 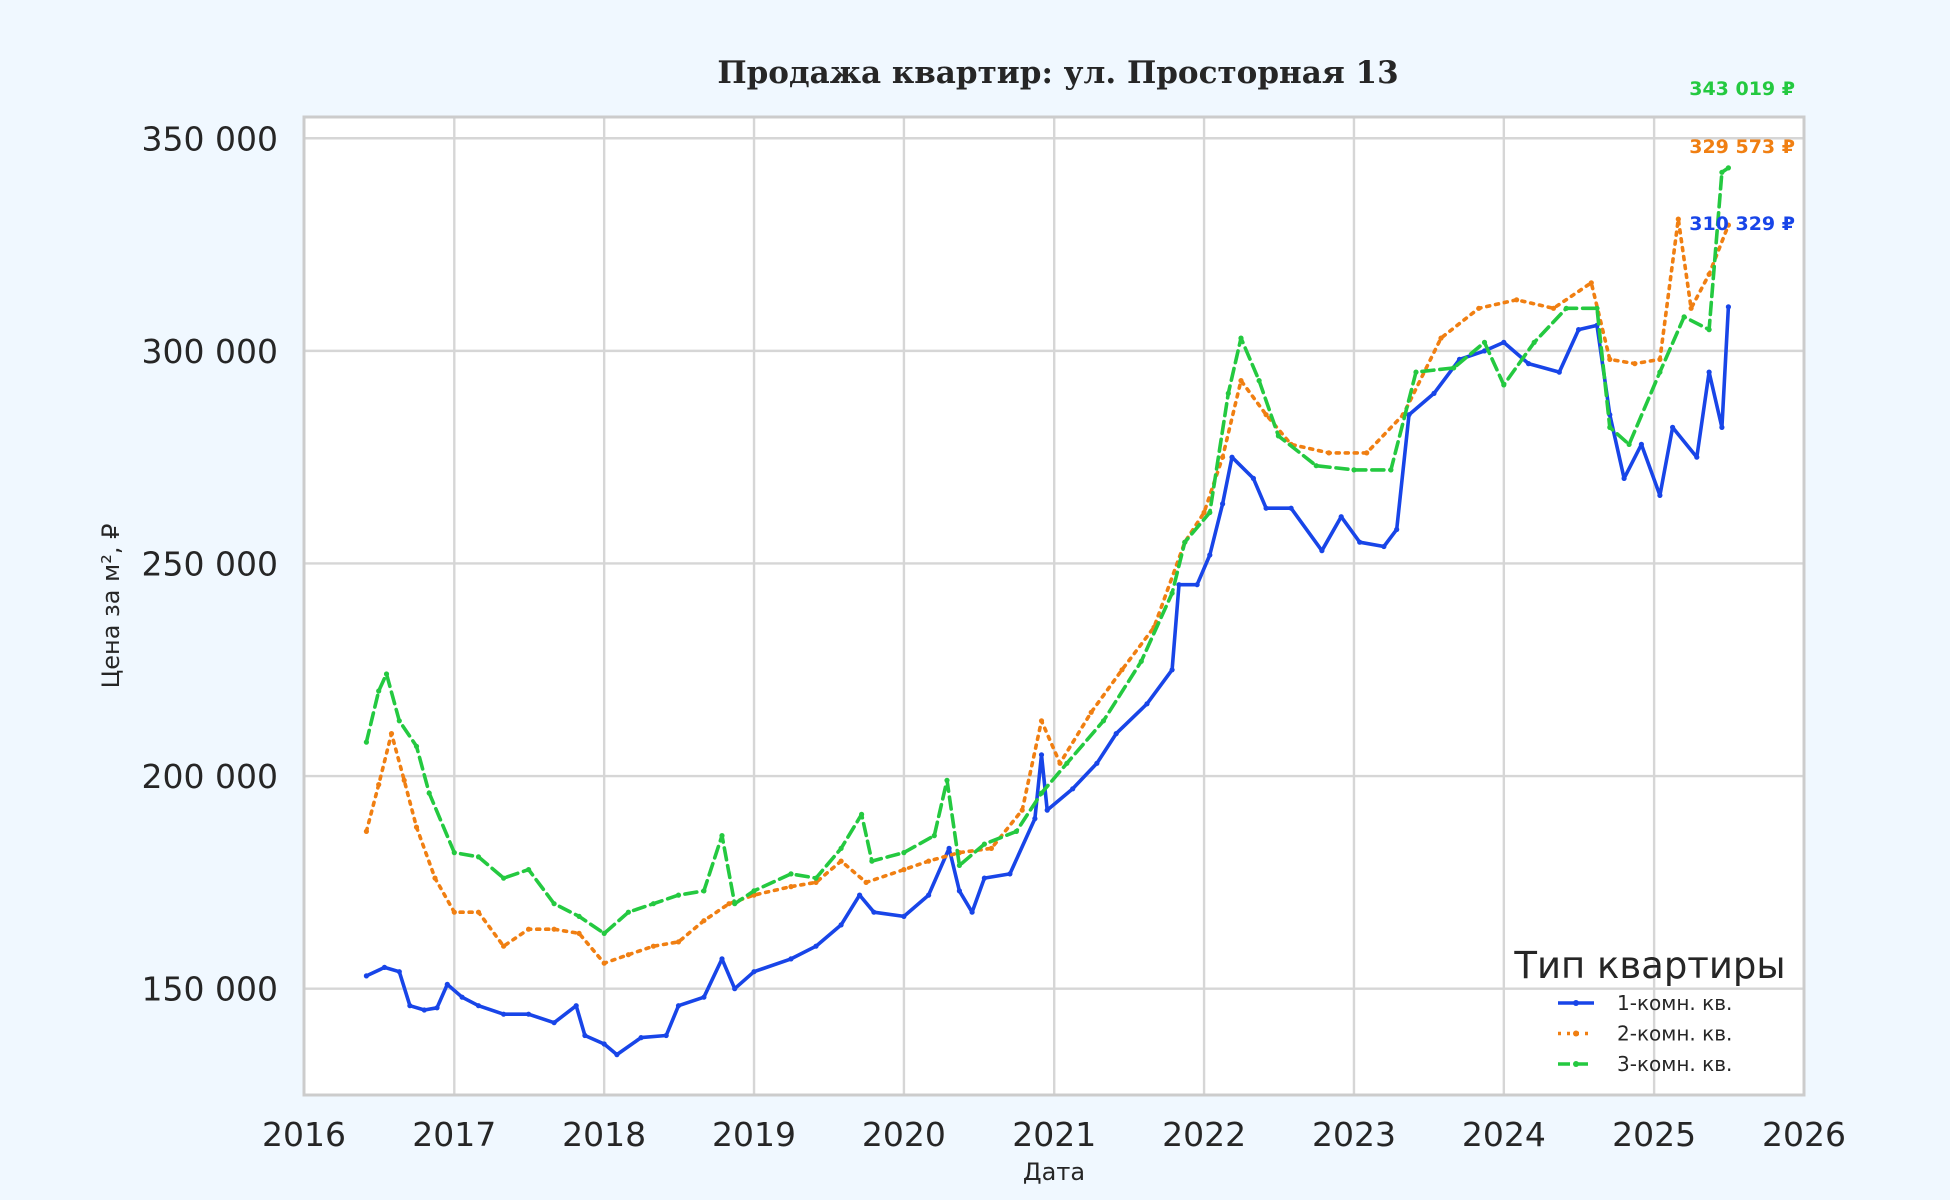 I want to click on y-tick-label: 150 000, so click(x=210, y=989).